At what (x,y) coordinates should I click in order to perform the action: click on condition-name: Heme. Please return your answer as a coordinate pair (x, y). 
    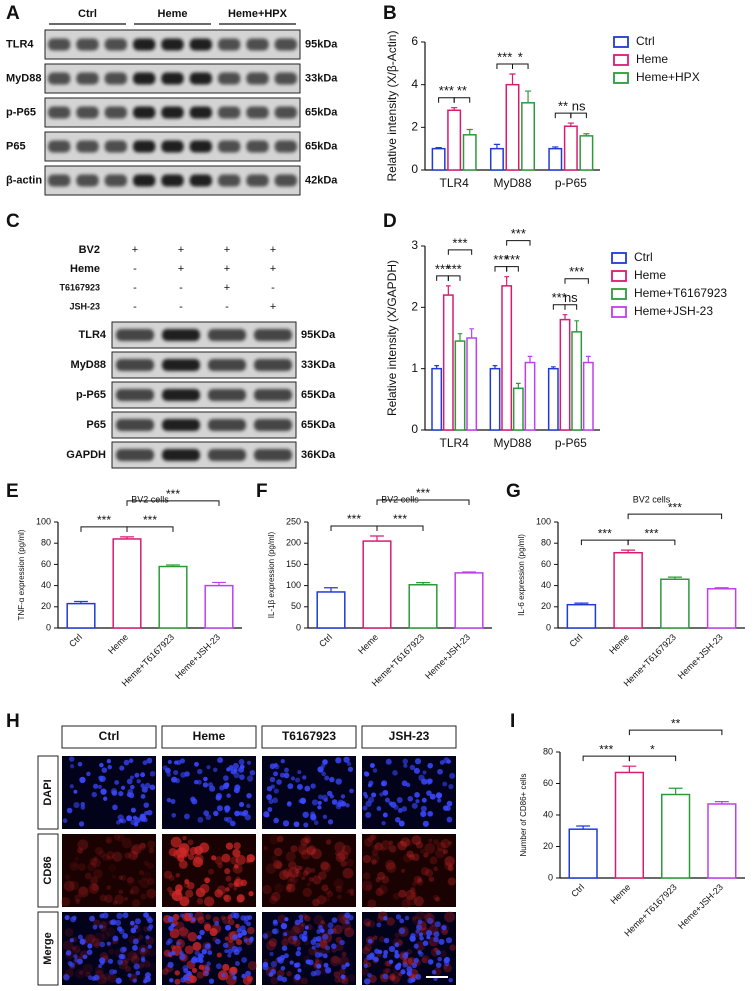
    Looking at the image, I should click on (85, 269).